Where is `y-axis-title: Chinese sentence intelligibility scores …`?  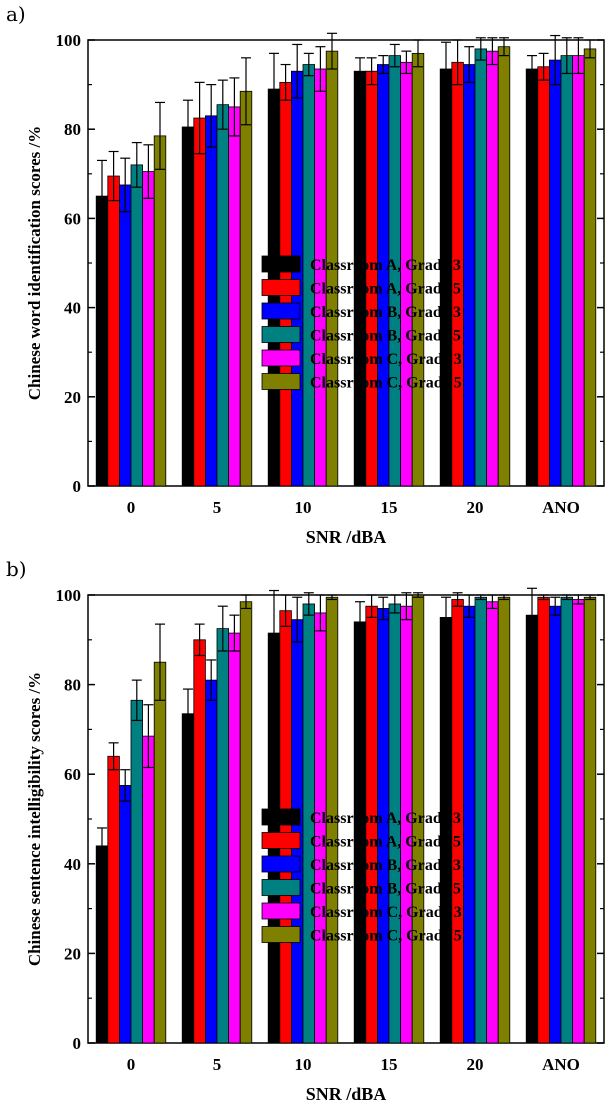 y-axis-title: Chinese sentence intelligibility scores … is located at coordinates (34, 819).